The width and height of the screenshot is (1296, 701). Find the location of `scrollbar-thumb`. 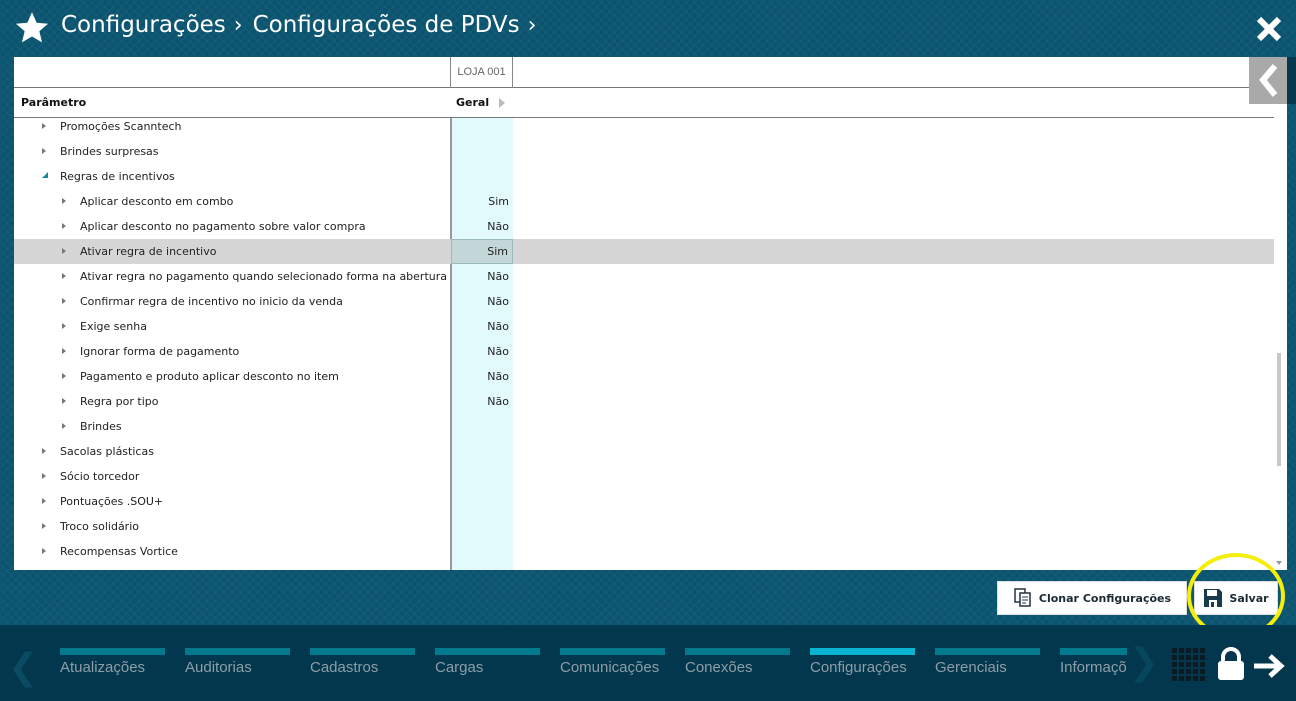

scrollbar-thumb is located at coordinates (1279, 409).